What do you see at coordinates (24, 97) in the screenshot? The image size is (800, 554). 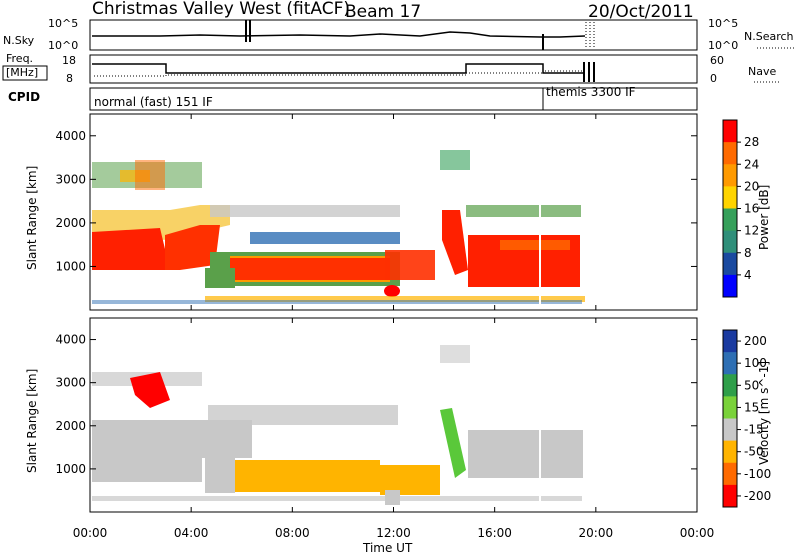 I see `cpid-label: CPID` at bounding box center [24, 97].